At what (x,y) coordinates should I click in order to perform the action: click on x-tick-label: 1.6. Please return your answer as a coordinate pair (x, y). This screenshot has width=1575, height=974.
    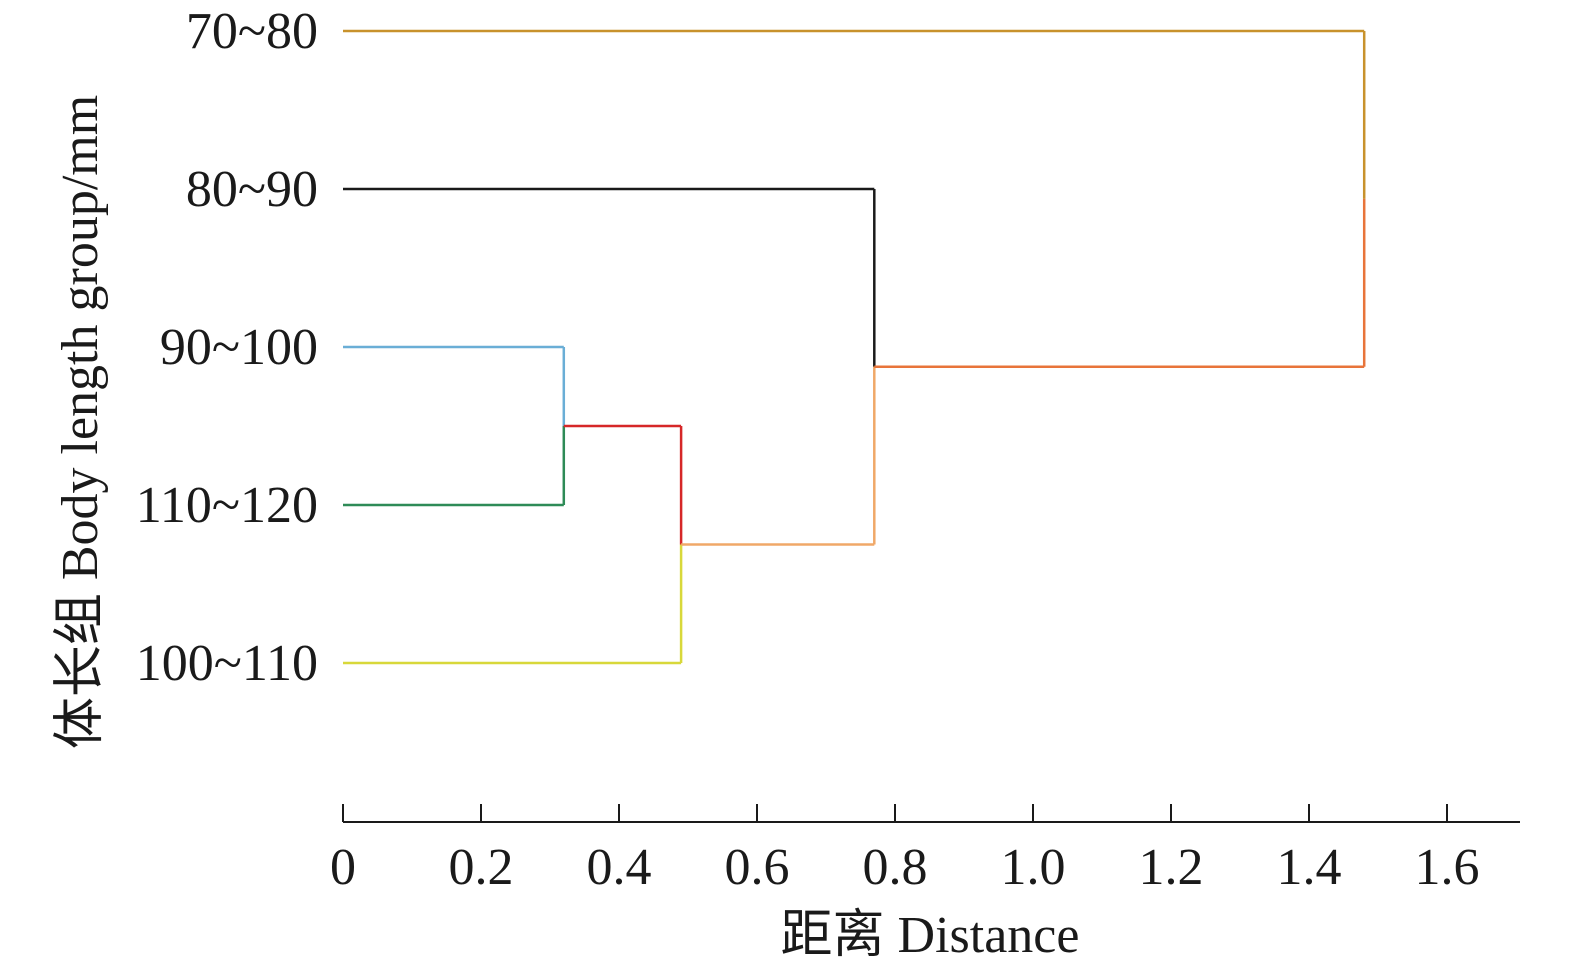
    Looking at the image, I should click on (1447, 867).